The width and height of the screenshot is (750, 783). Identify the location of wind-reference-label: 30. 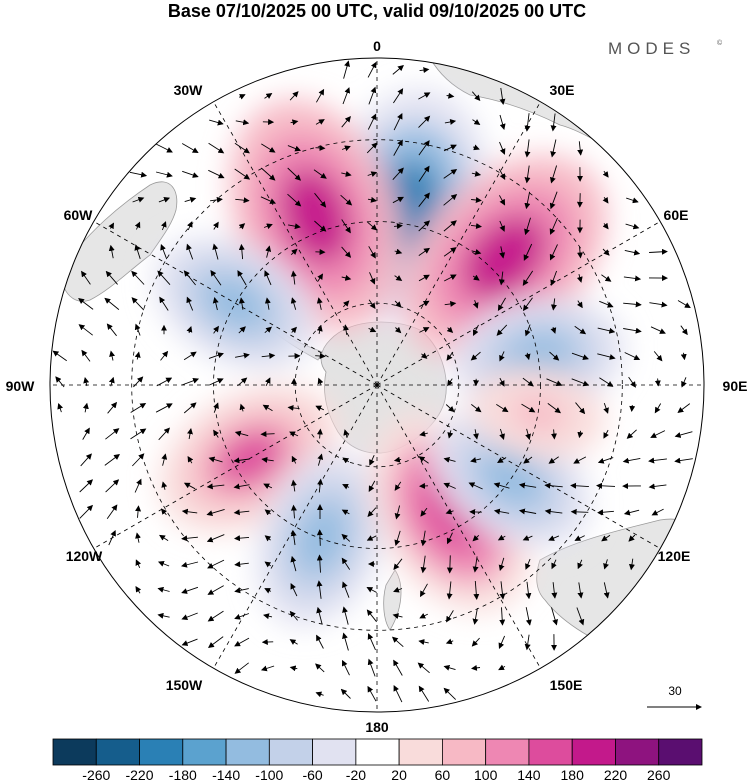
(675, 691).